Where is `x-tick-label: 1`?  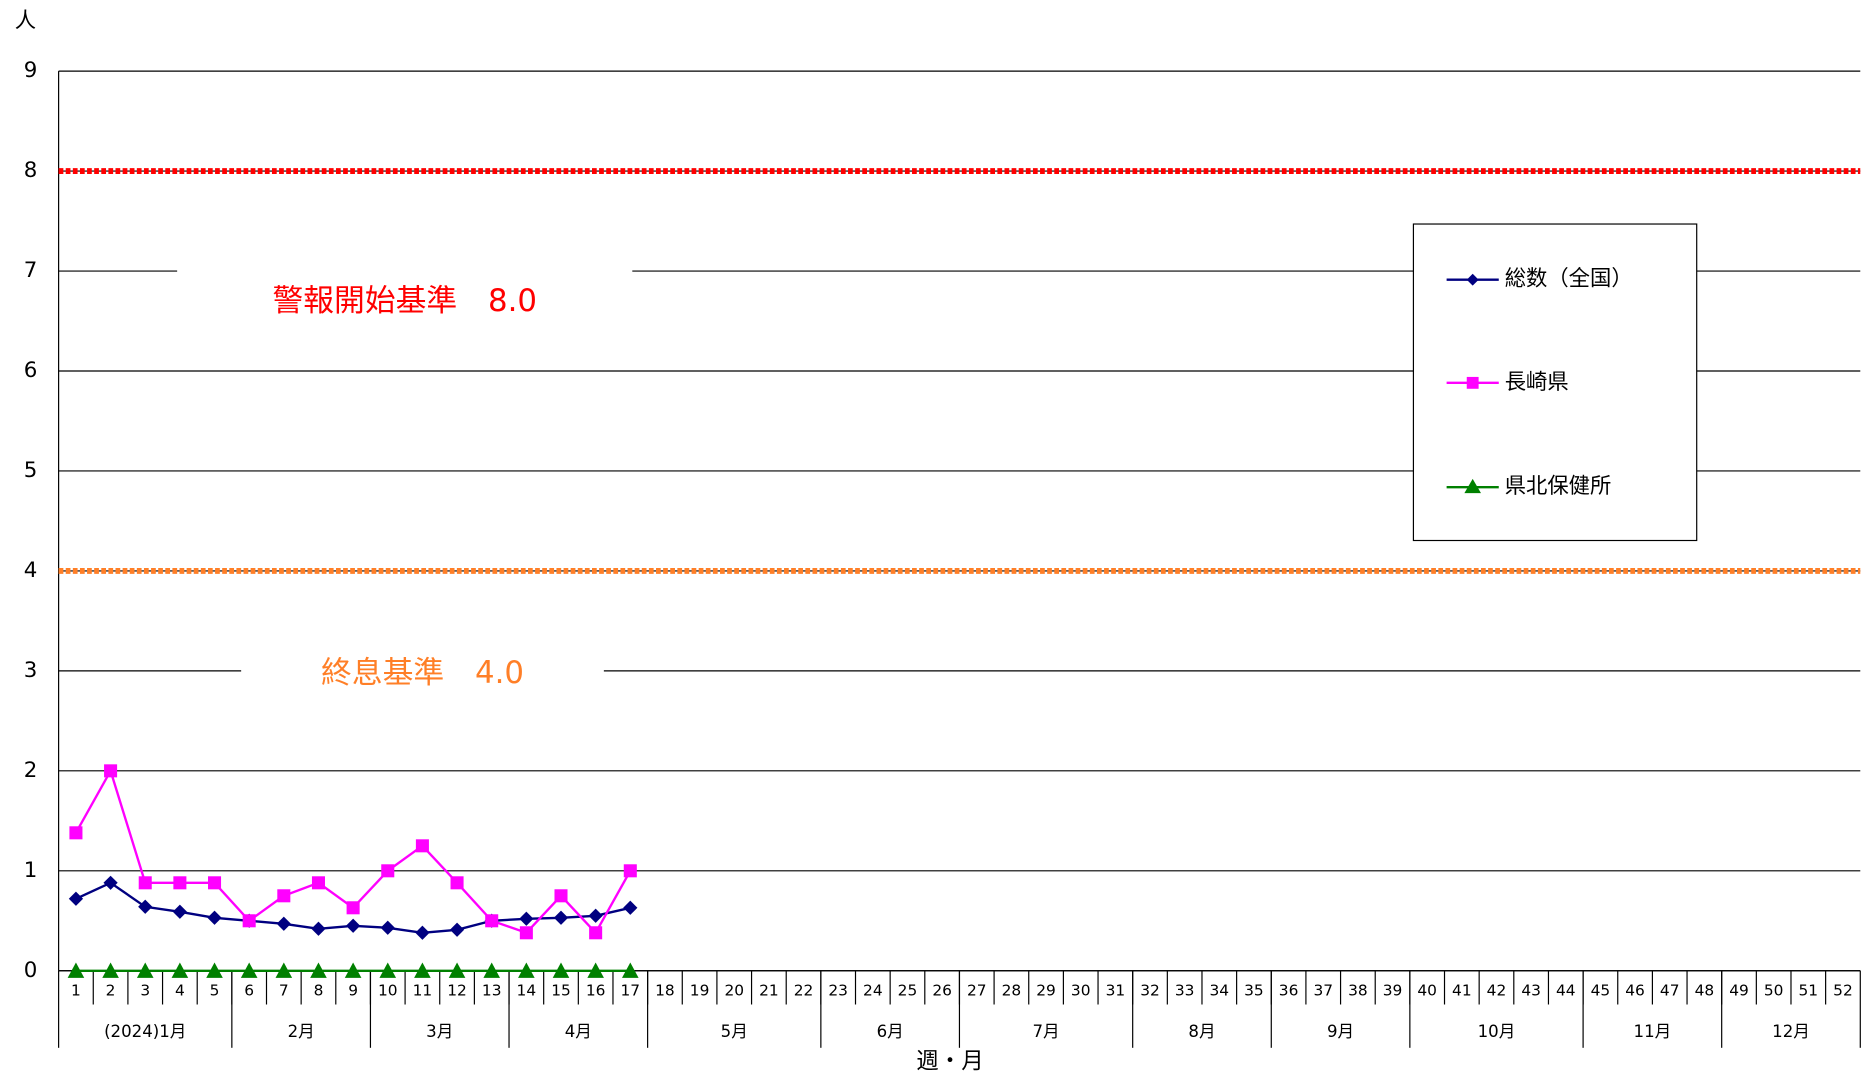
x-tick-label: 1 is located at coordinates (76, 990).